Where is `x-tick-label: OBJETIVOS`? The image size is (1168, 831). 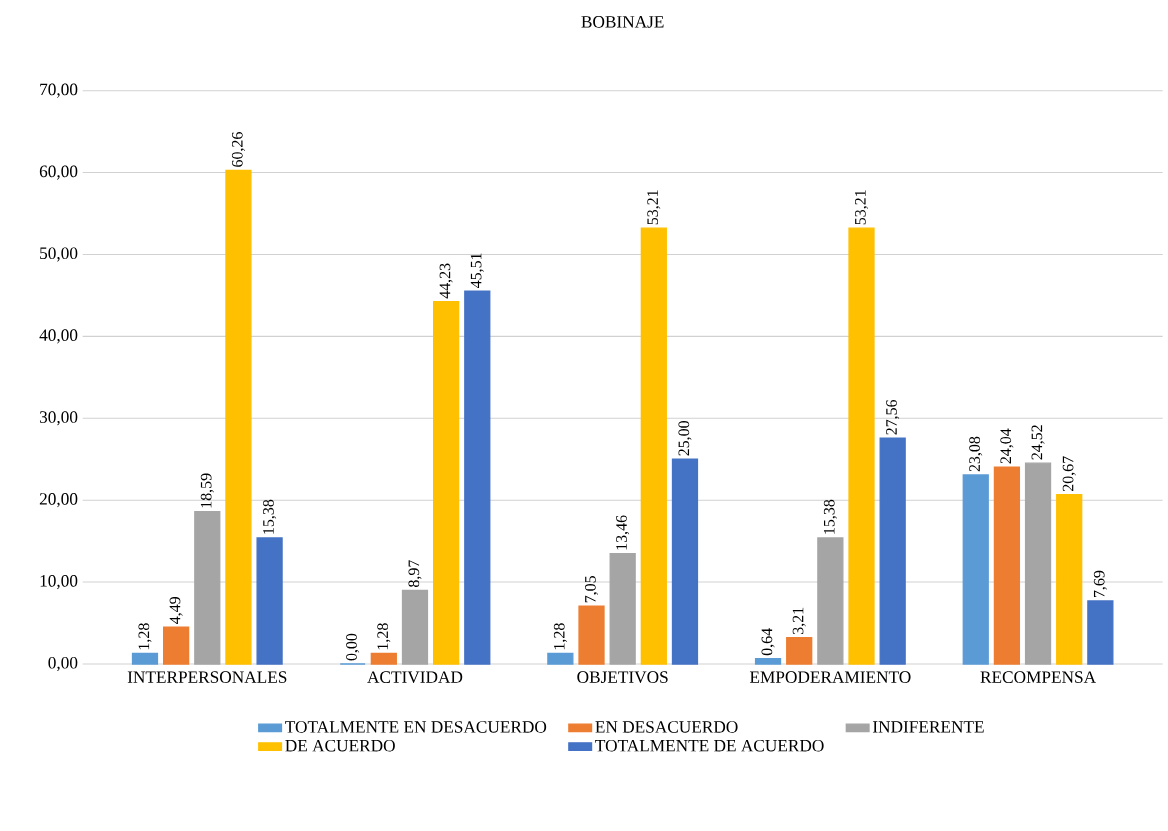
x-tick-label: OBJETIVOS is located at coordinates (622, 677).